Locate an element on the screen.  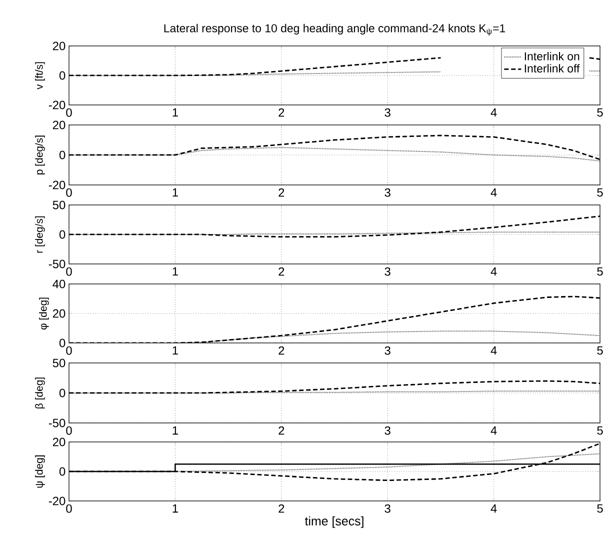
y-axis-title: r [deg/s] is located at coordinates (40, 234).